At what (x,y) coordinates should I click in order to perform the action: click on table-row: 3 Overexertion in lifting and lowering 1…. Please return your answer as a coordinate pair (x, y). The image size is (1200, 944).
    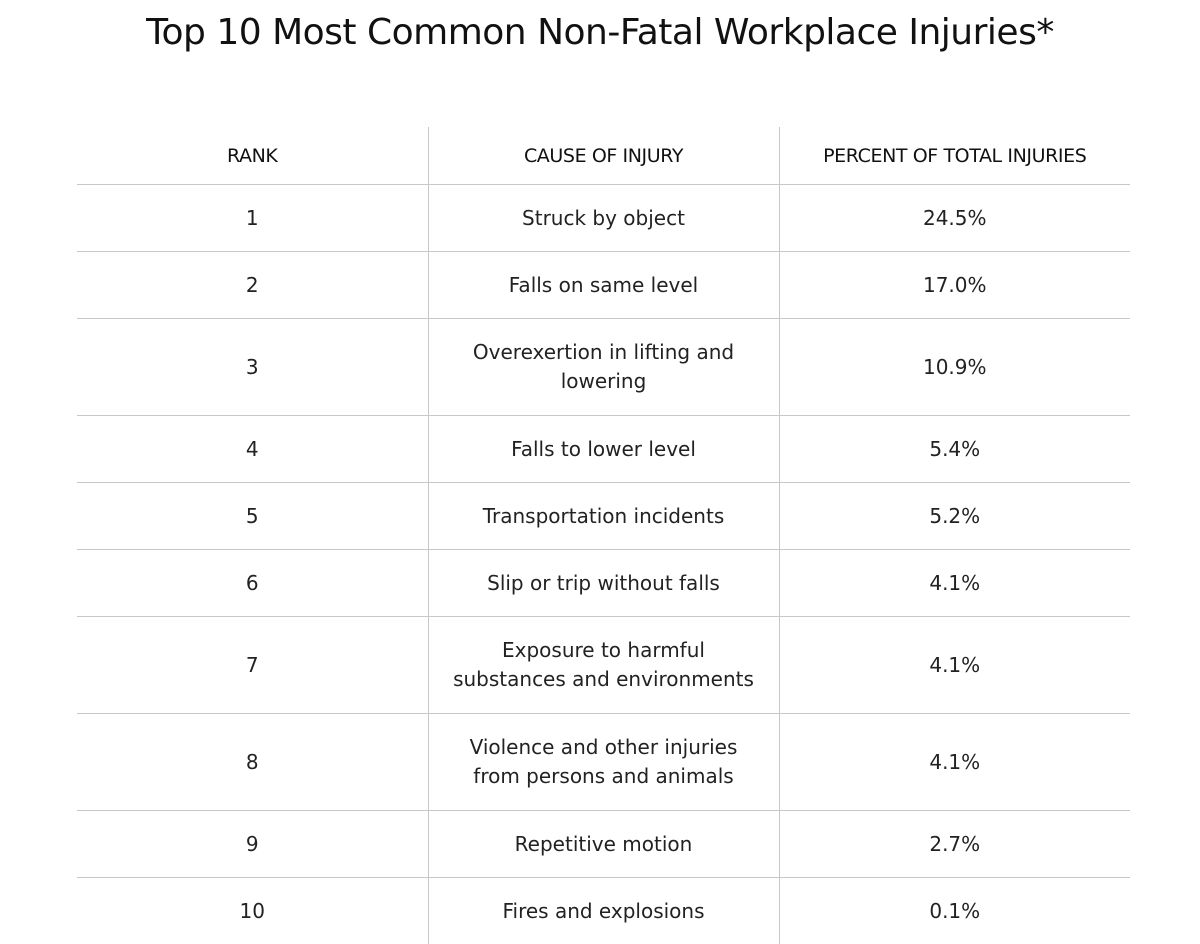
    Looking at the image, I should click on (603, 367).